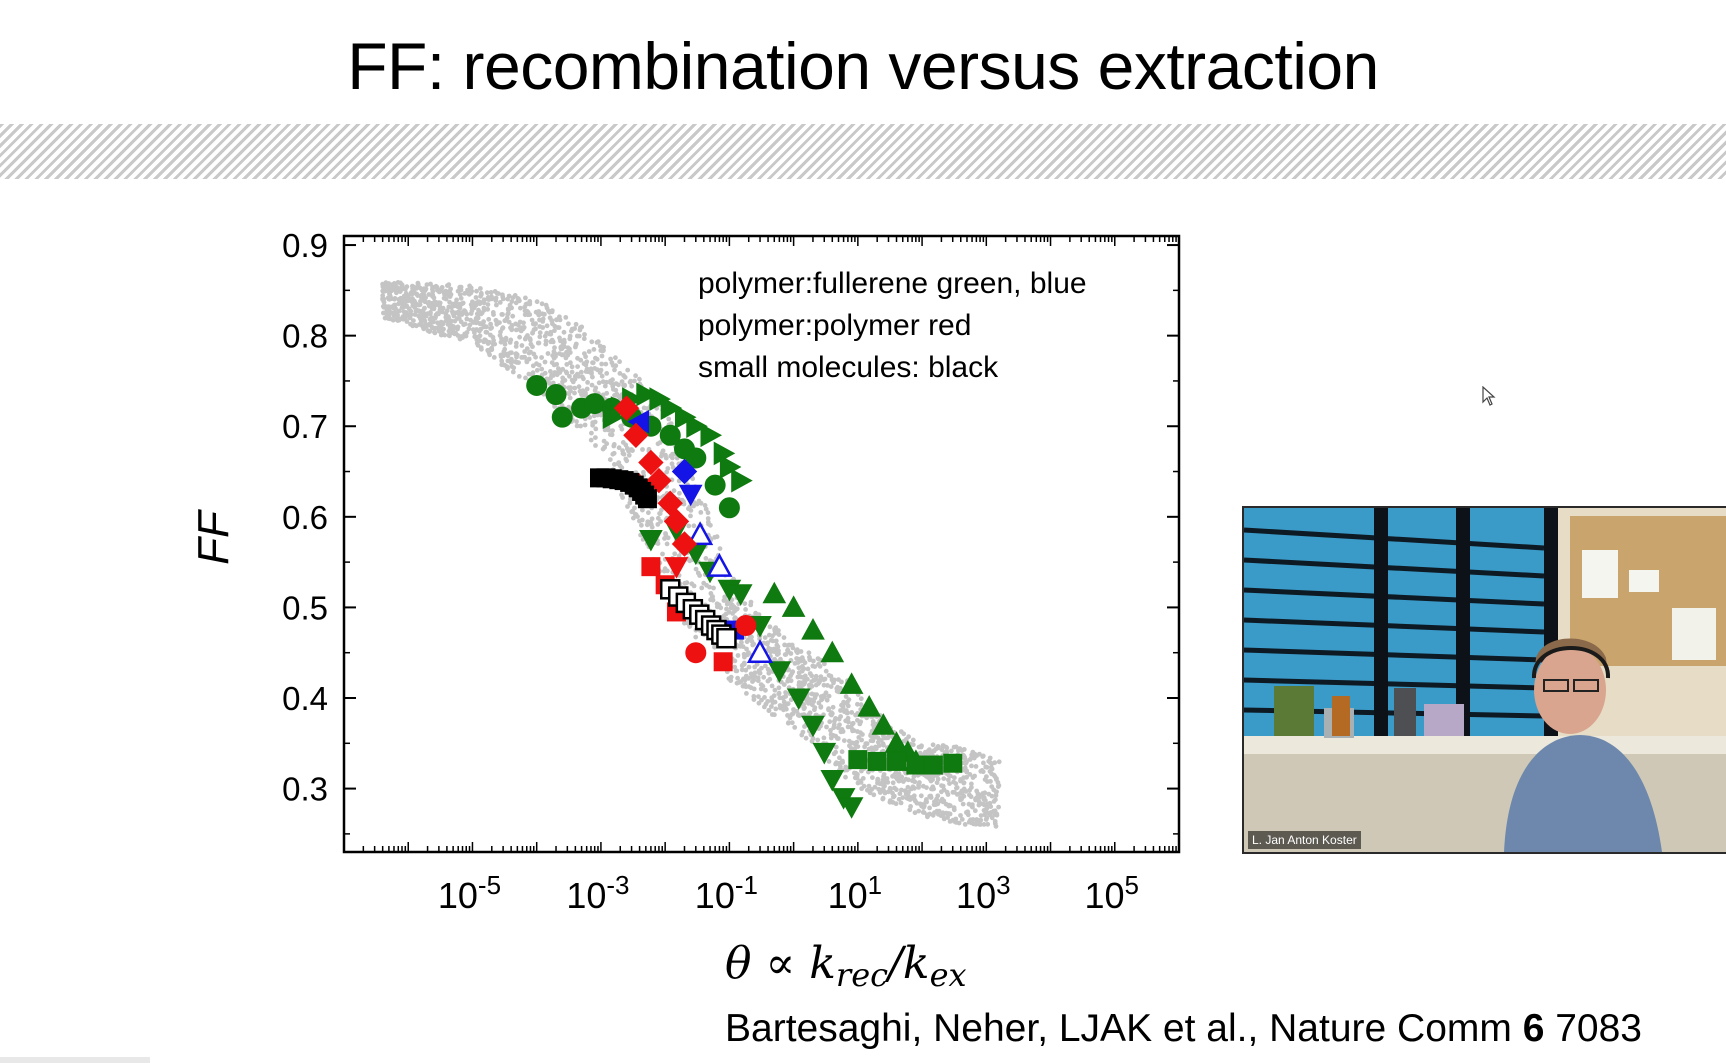  What do you see at coordinates (305, 517) in the screenshot?
I see `y-tick-label: 0.6` at bounding box center [305, 517].